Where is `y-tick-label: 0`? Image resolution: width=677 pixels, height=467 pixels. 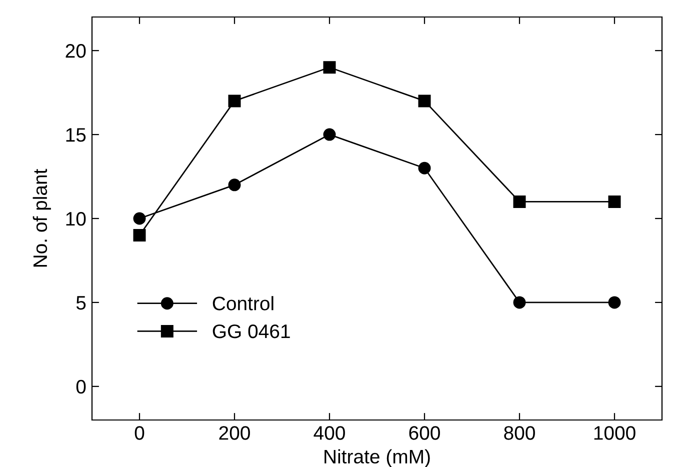
y-tick-label: 0 is located at coordinates (81, 387).